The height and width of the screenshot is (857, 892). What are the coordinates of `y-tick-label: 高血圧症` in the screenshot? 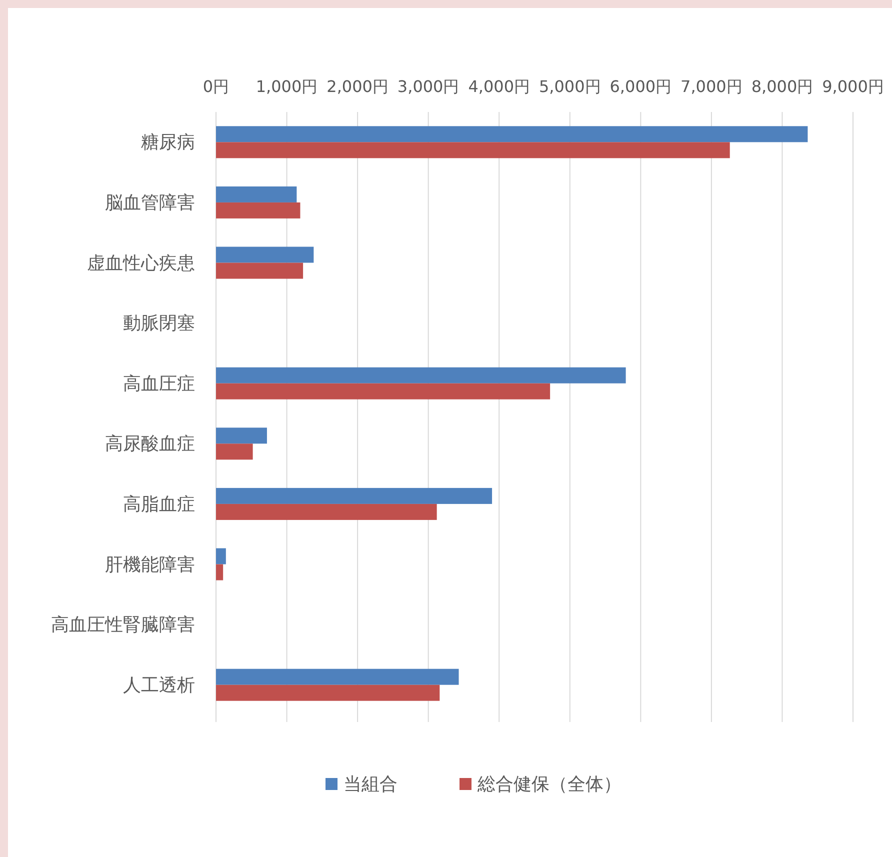 It's located at (159, 383).